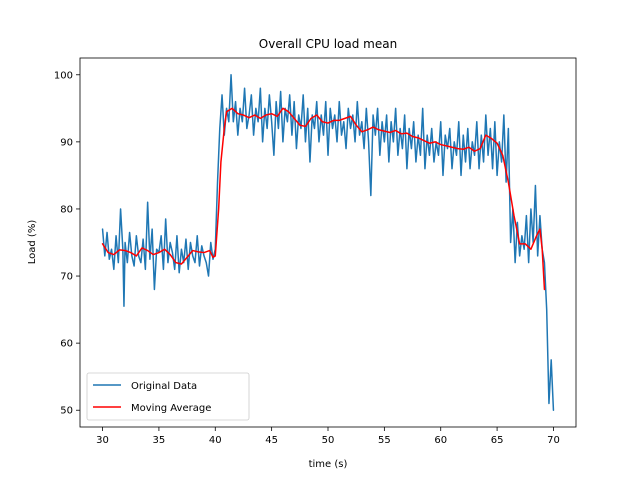 The height and width of the screenshot is (480, 640). What do you see at coordinates (171, 408) in the screenshot?
I see `legend-label-moving-average: Moving Average` at bounding box center [171, 408].